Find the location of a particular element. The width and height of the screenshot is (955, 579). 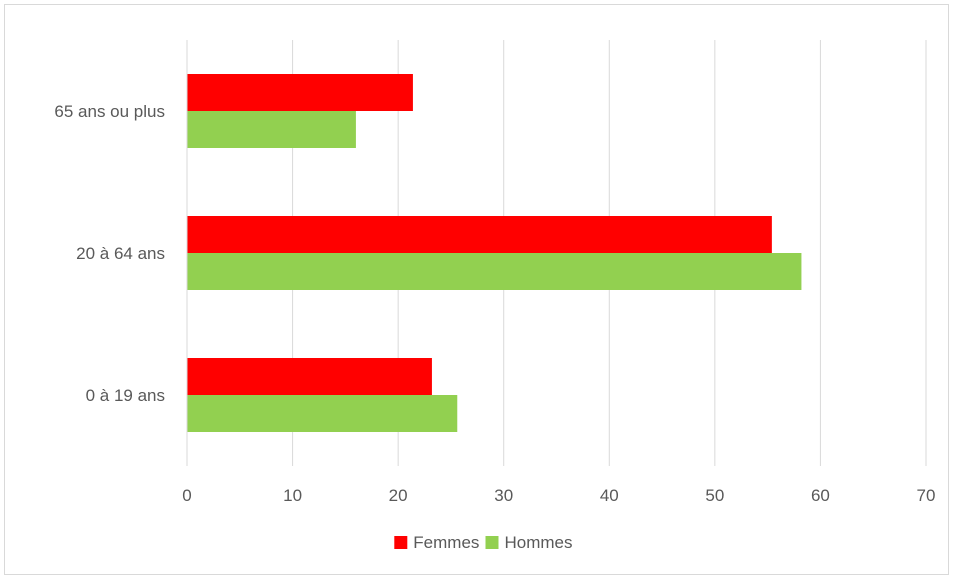

y-category-label: 65 ans ou plus is located at coordinates (109, 111).